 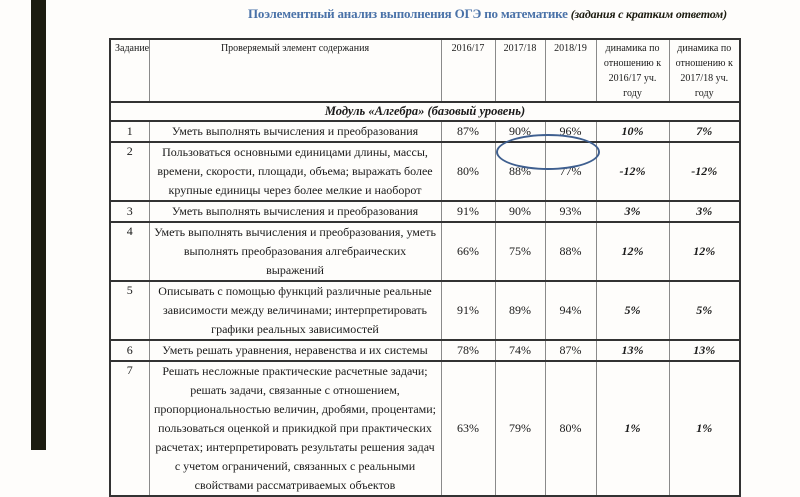 I want to click on dynamics-vs-2016-17: 12%, so click(x=632, y=251).